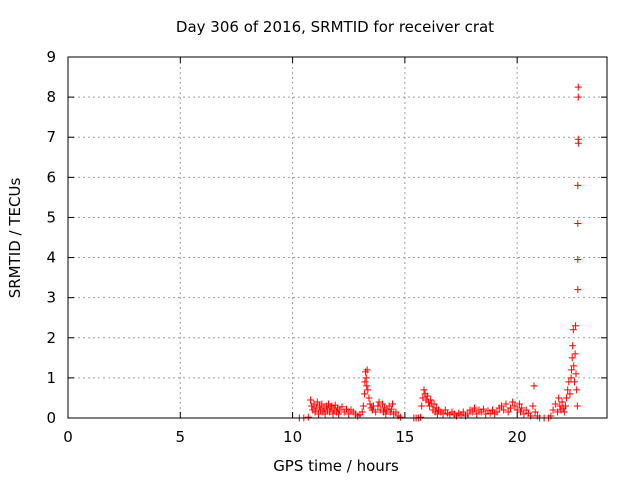 The width and height of the screenshot is (640, 480). What do you see at coordinates (404, 437) in the screenshot?
I see `x-tick-label: 15` at bounding box center [404, 437].